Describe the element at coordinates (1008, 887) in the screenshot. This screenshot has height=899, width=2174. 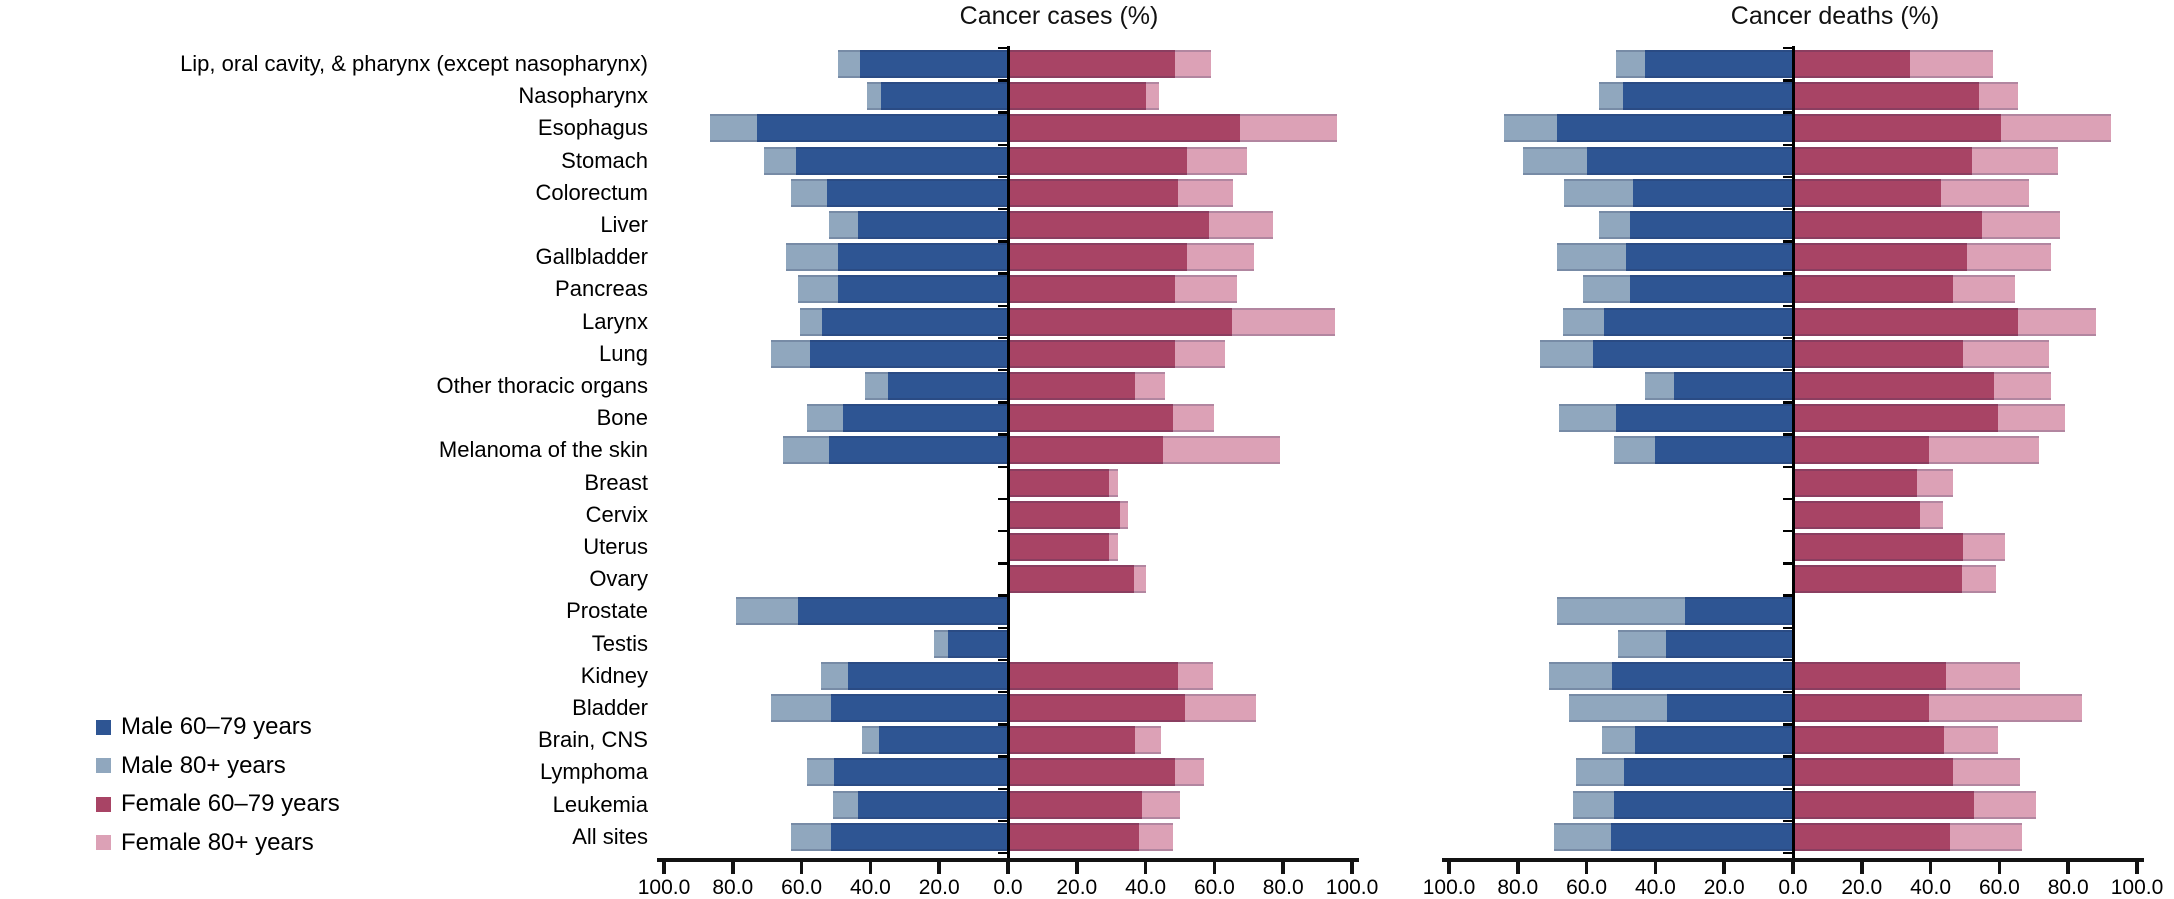
I see `x-axis-tick-label: 0.0` at that location.